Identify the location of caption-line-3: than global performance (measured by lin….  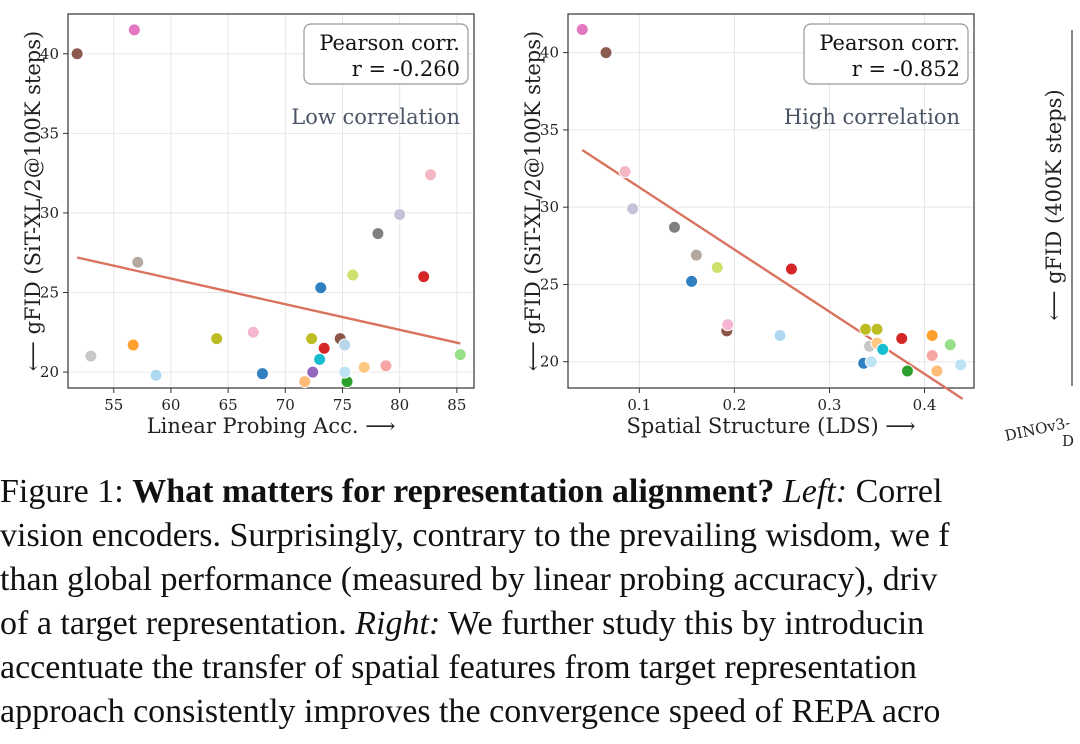
(469, 579).